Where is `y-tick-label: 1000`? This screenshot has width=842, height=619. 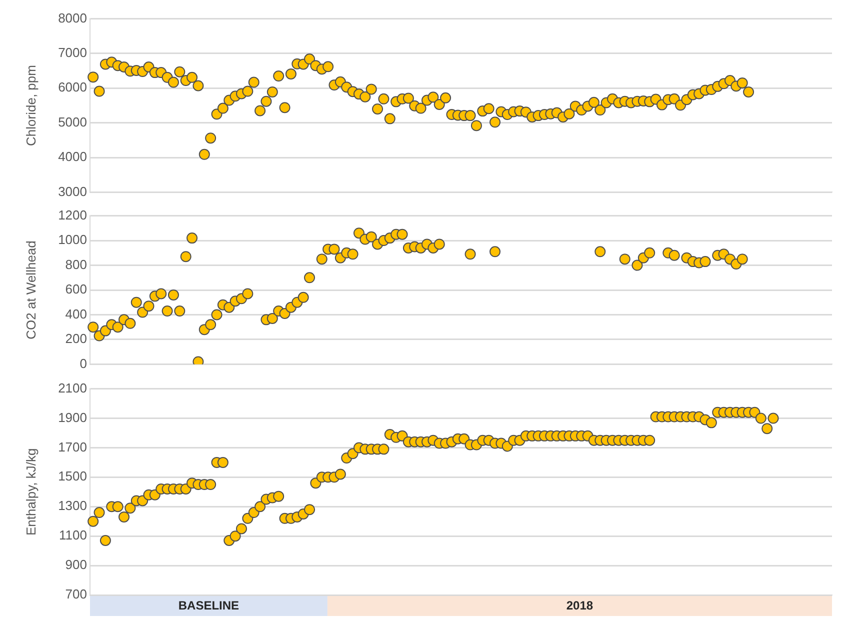 y-tick-label: 1000 is located at coordinates (72, 240).